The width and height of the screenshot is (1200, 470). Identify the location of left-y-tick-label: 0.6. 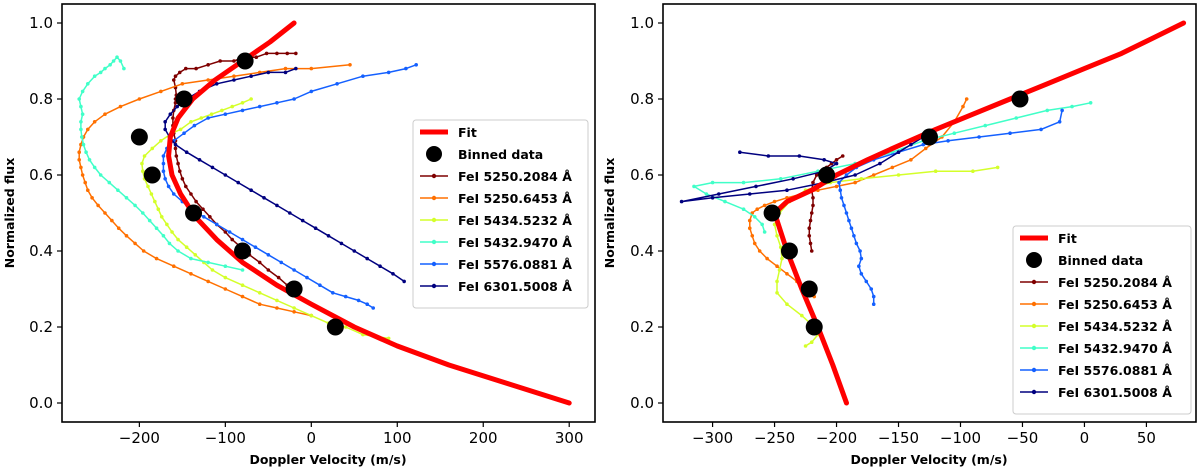
(41, 175).